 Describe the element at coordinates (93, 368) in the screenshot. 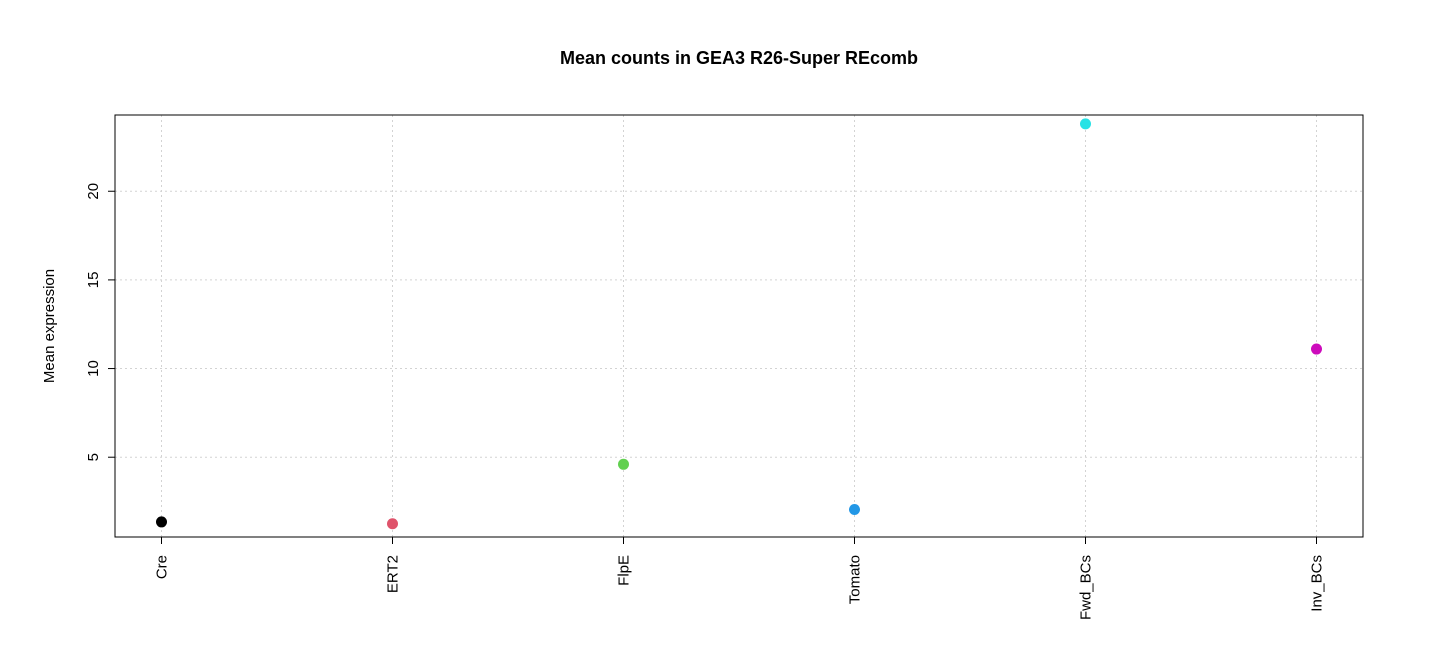

I see `y-tick-label: 10` at that location.